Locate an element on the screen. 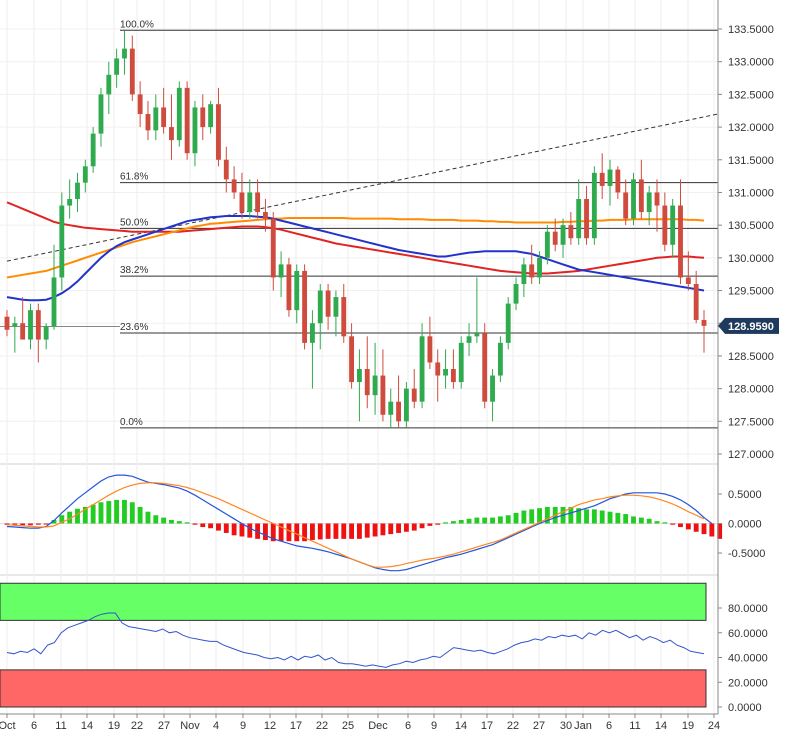  x-tick-label: 17 is located at coordinates (296, 726).